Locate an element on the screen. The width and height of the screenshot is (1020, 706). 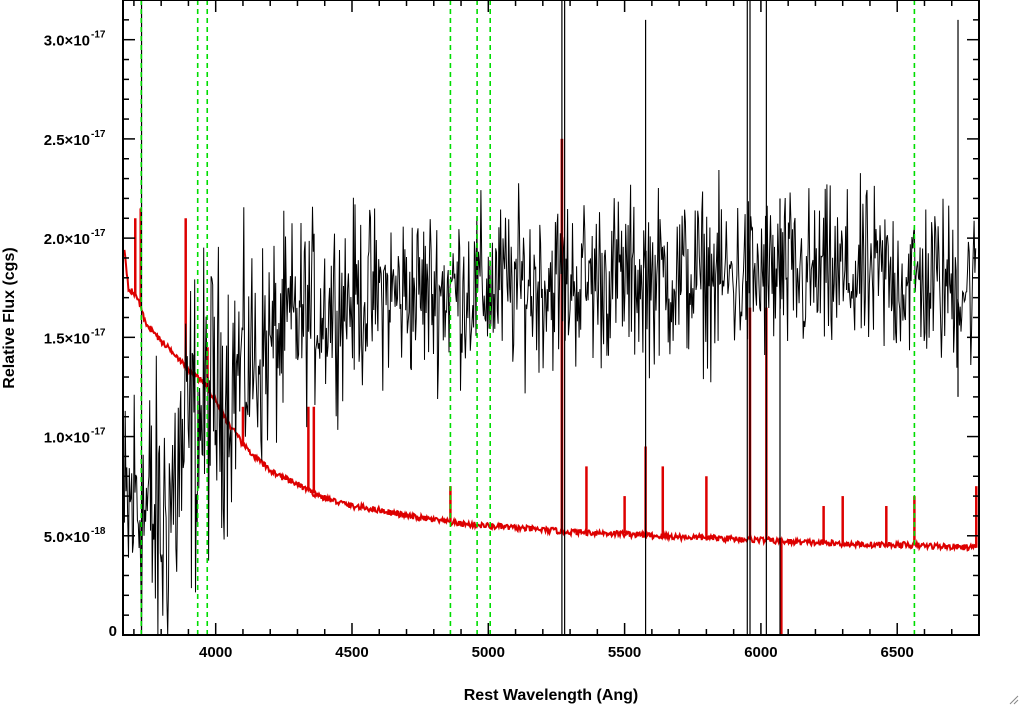
x-tick-label-4000: 4000 is located at coordinates (215, 652).